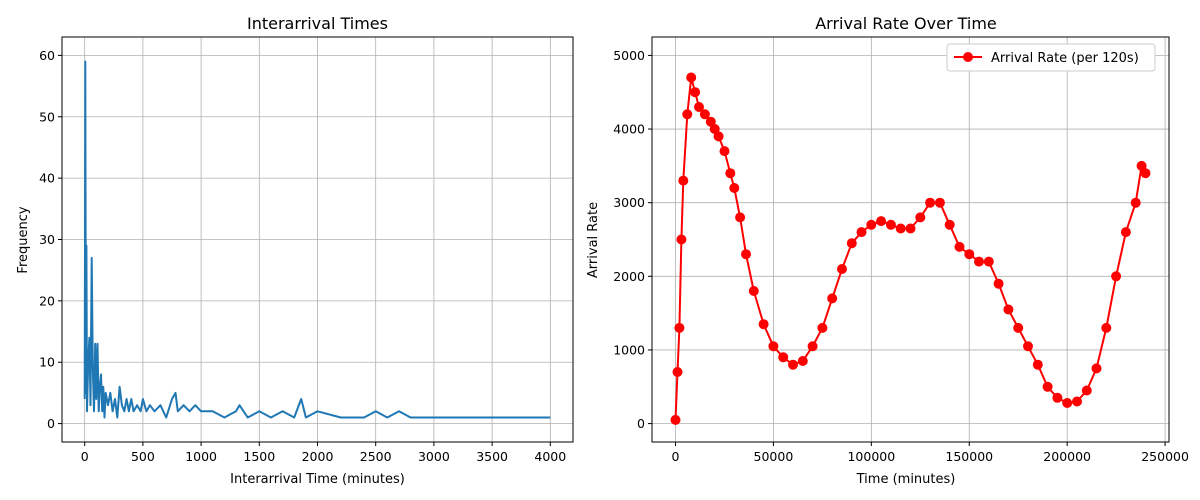  Describe the element at coordinates (317, 479) in the screenshot. I see `x-axis-label: Interarrival Time (minutes)` at that location.